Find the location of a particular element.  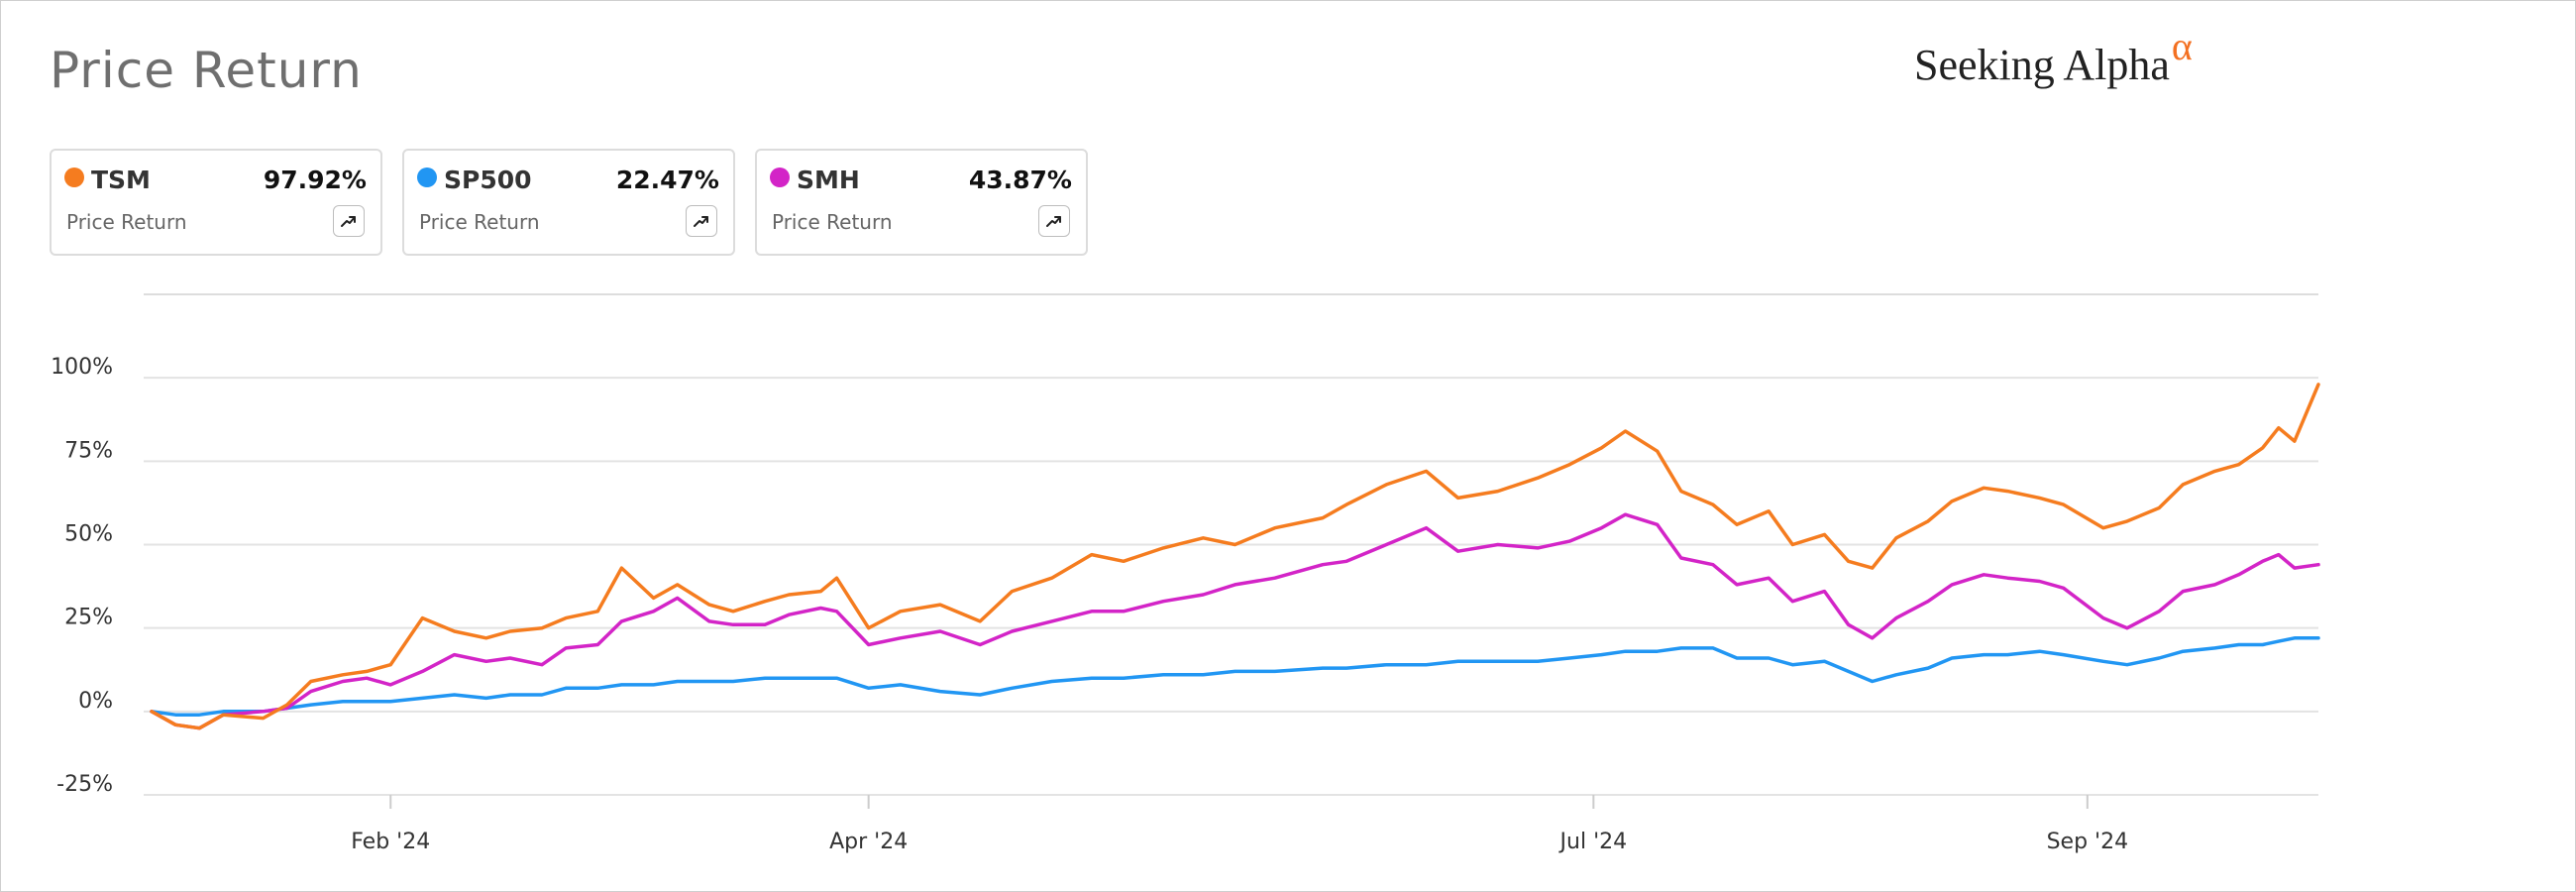

card-ticker: SP500 is located at coordinates (488, 180).